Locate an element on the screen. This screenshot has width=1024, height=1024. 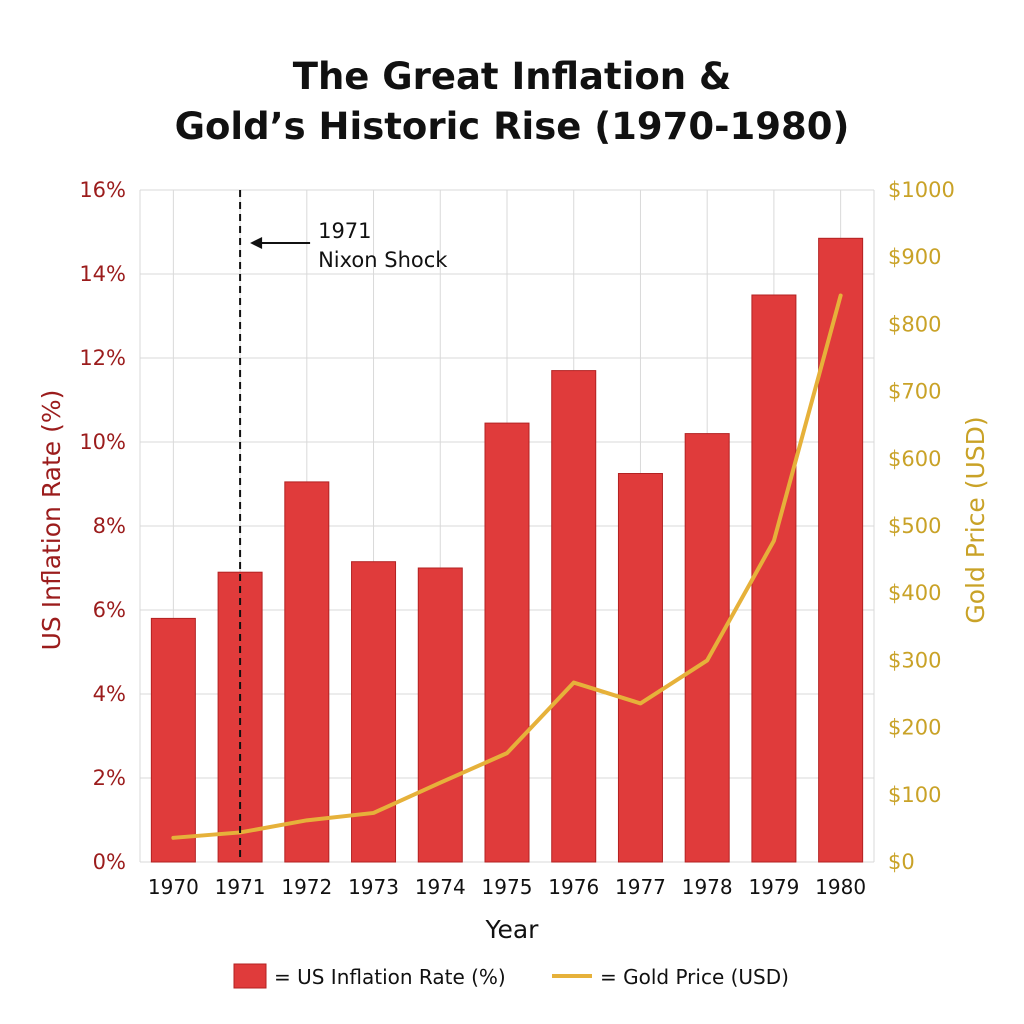
x-tick-label: 1970 is located at coordinates (173, 887).